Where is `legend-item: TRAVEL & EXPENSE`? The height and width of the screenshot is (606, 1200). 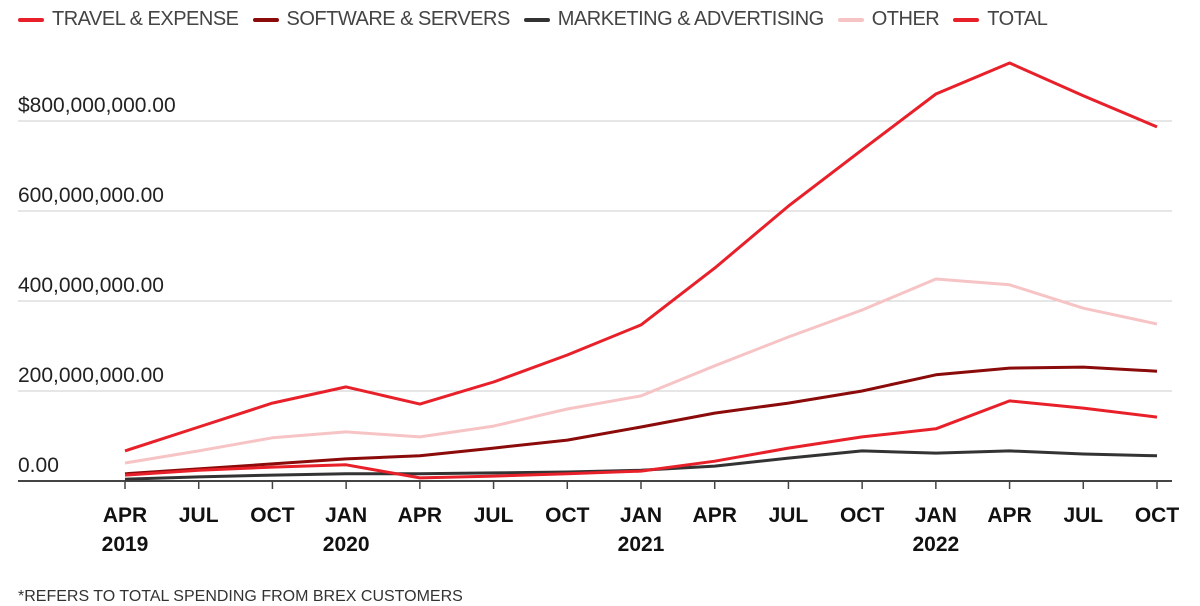 legend-item: TRAVEL & EXPENSE is located at coordinates (128, 19).